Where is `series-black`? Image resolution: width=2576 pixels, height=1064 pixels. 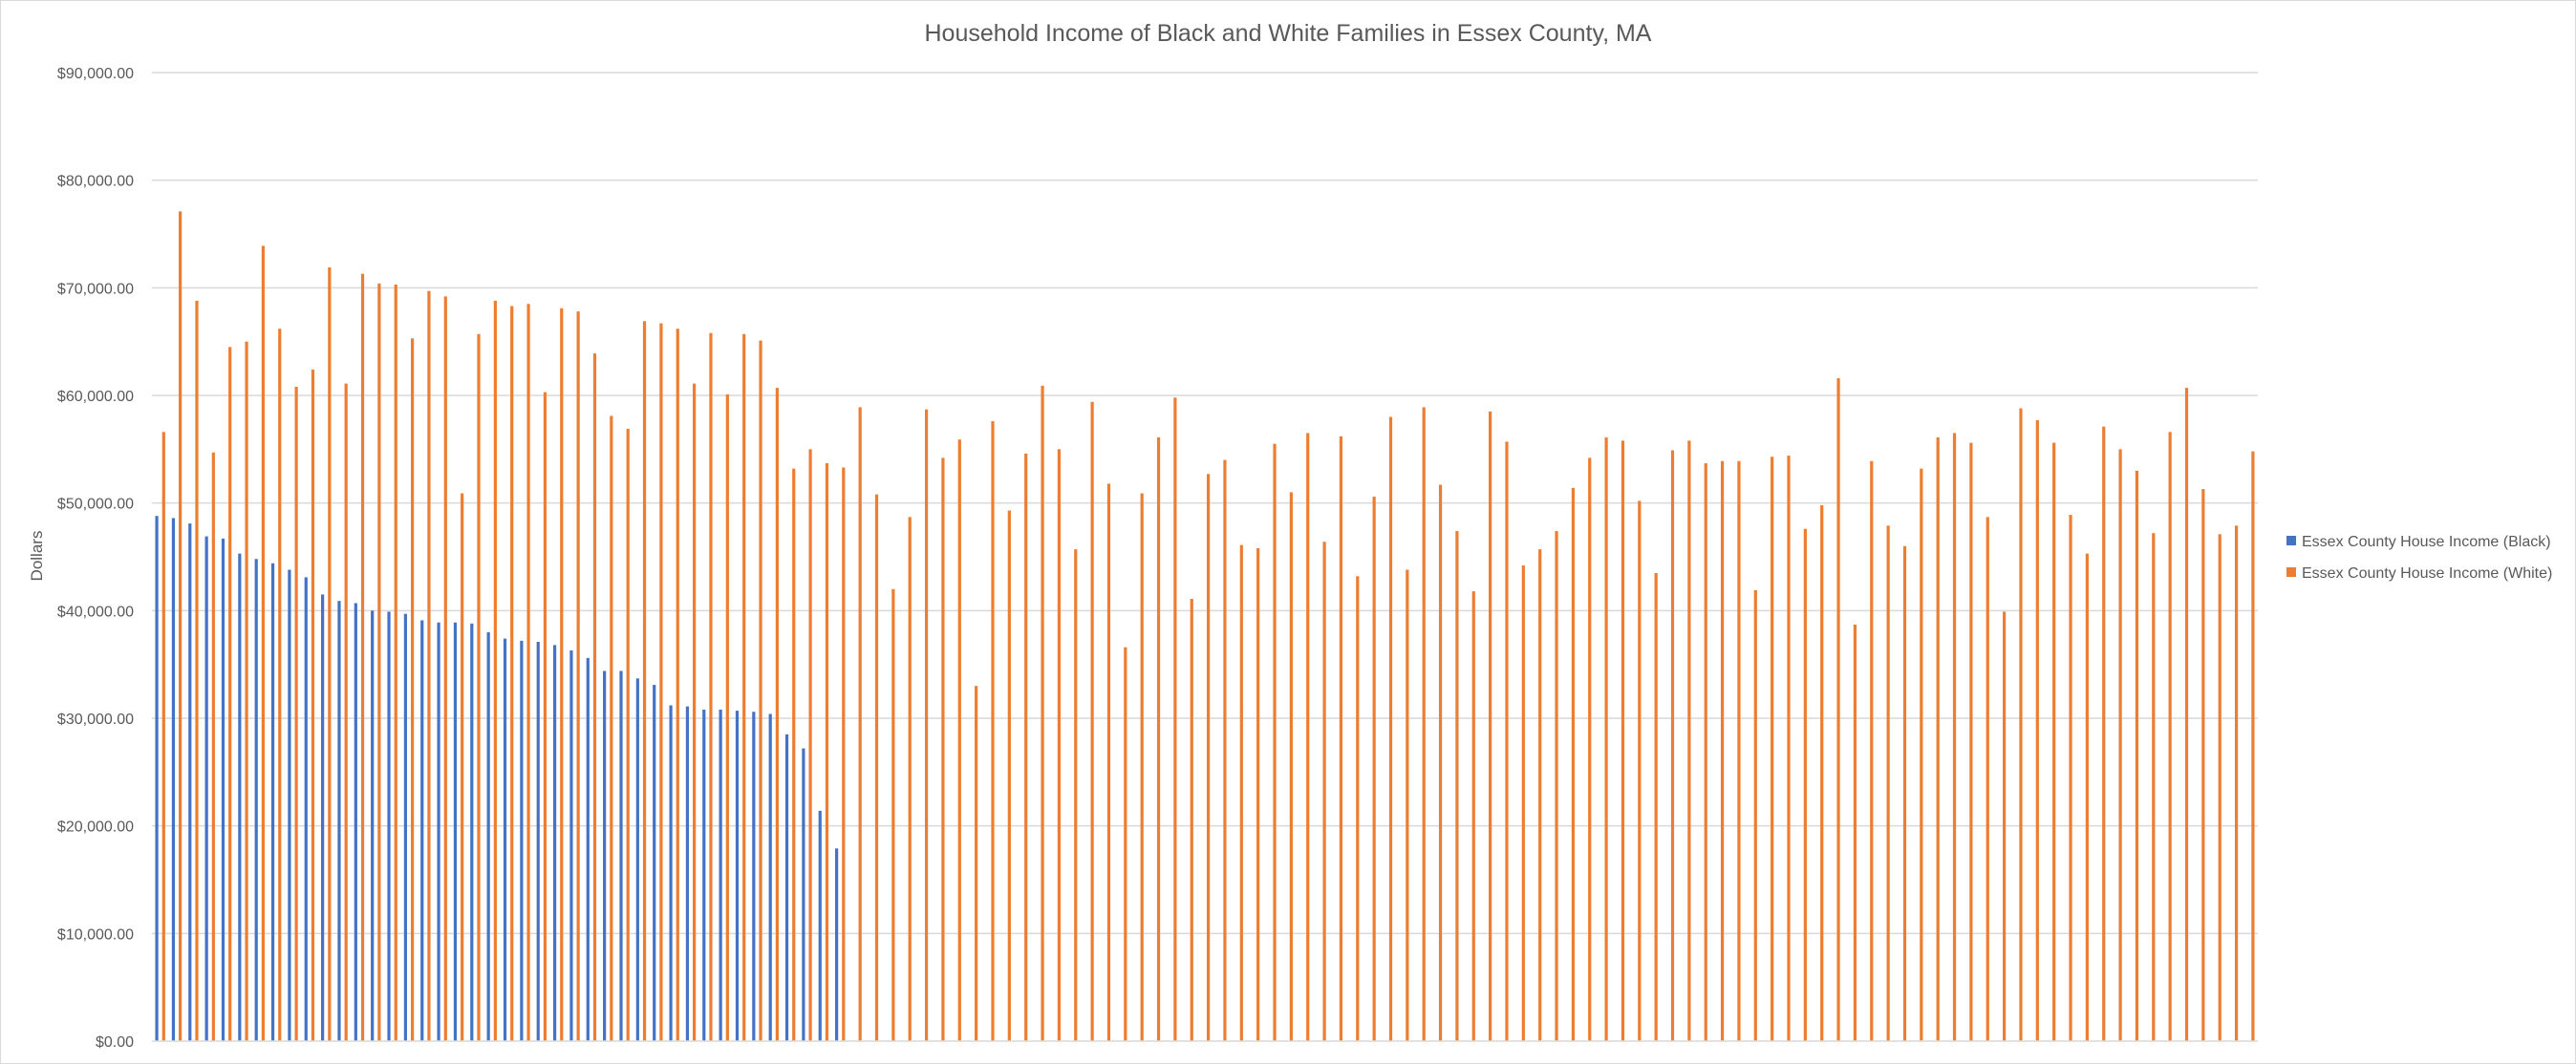
series-black is located at coordinates (497, 778).